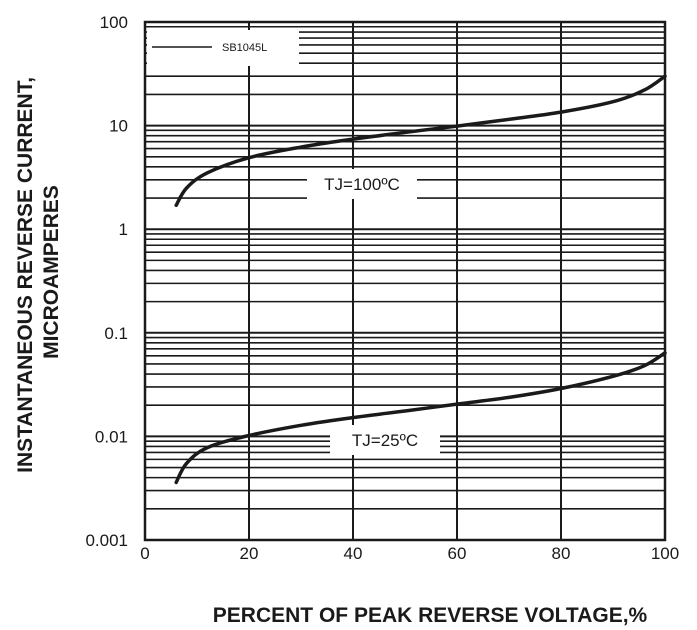 The width and height of the screenshot is (697, 630). I want to click on curve-label-0: TJ=100ºC, so click(362, 184).